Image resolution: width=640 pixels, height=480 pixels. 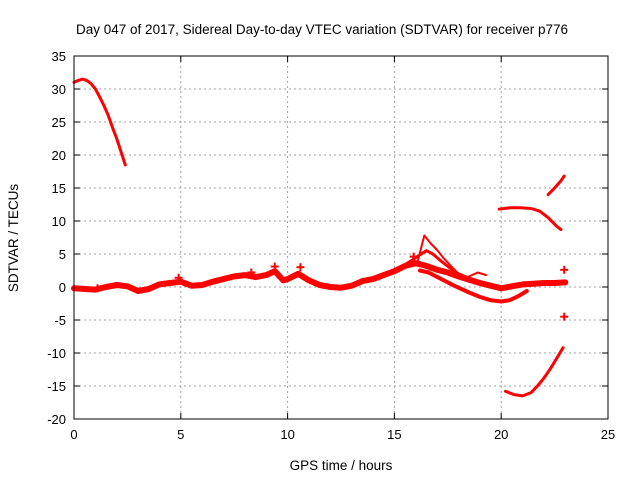 I want to click on y-tick-label: 15, so click(x=59, y=188).